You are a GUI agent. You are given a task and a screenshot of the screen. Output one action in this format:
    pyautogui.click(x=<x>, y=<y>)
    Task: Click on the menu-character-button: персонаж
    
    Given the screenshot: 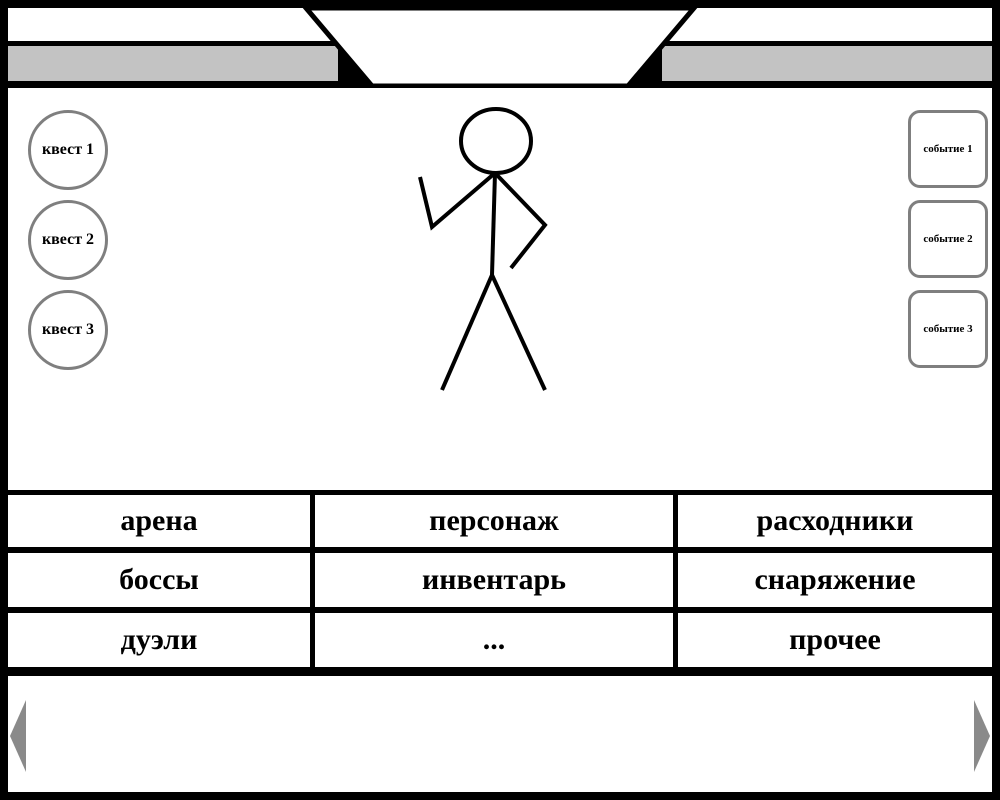 What is the action you would take?
    pyautogui.click(x=494, y=521)
    